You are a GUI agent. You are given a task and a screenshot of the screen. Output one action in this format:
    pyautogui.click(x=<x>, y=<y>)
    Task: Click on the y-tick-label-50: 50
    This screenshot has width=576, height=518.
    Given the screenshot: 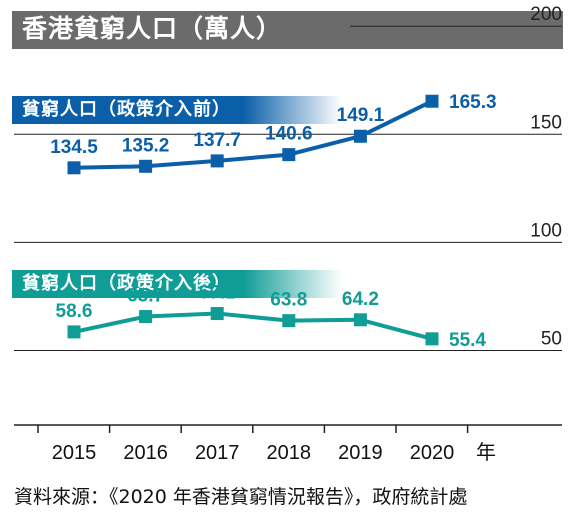 What is the action you would take?
    pyautogui.click(x=551, y=339)
    